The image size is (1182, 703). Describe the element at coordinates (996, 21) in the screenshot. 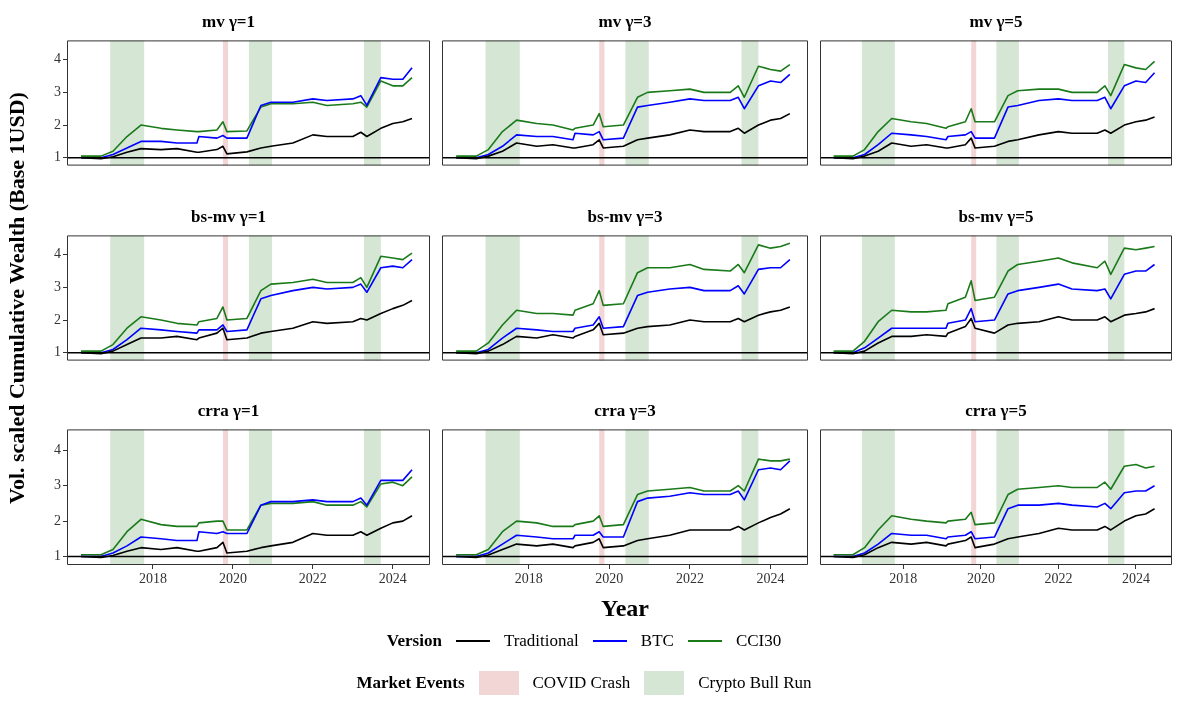

I see `chart-title: mv γ=5` at that location.